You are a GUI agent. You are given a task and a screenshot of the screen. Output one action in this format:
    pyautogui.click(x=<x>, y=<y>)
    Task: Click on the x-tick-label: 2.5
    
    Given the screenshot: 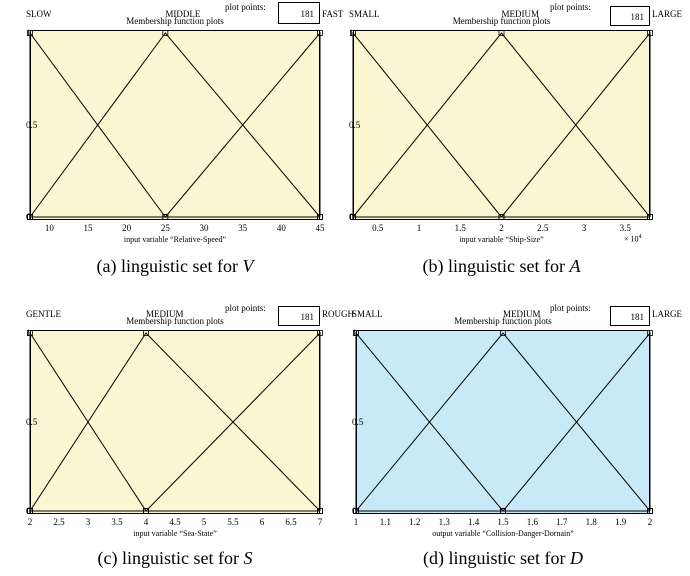 What is the action you would take?
    pyautogui.click(x=543, y=228)
    